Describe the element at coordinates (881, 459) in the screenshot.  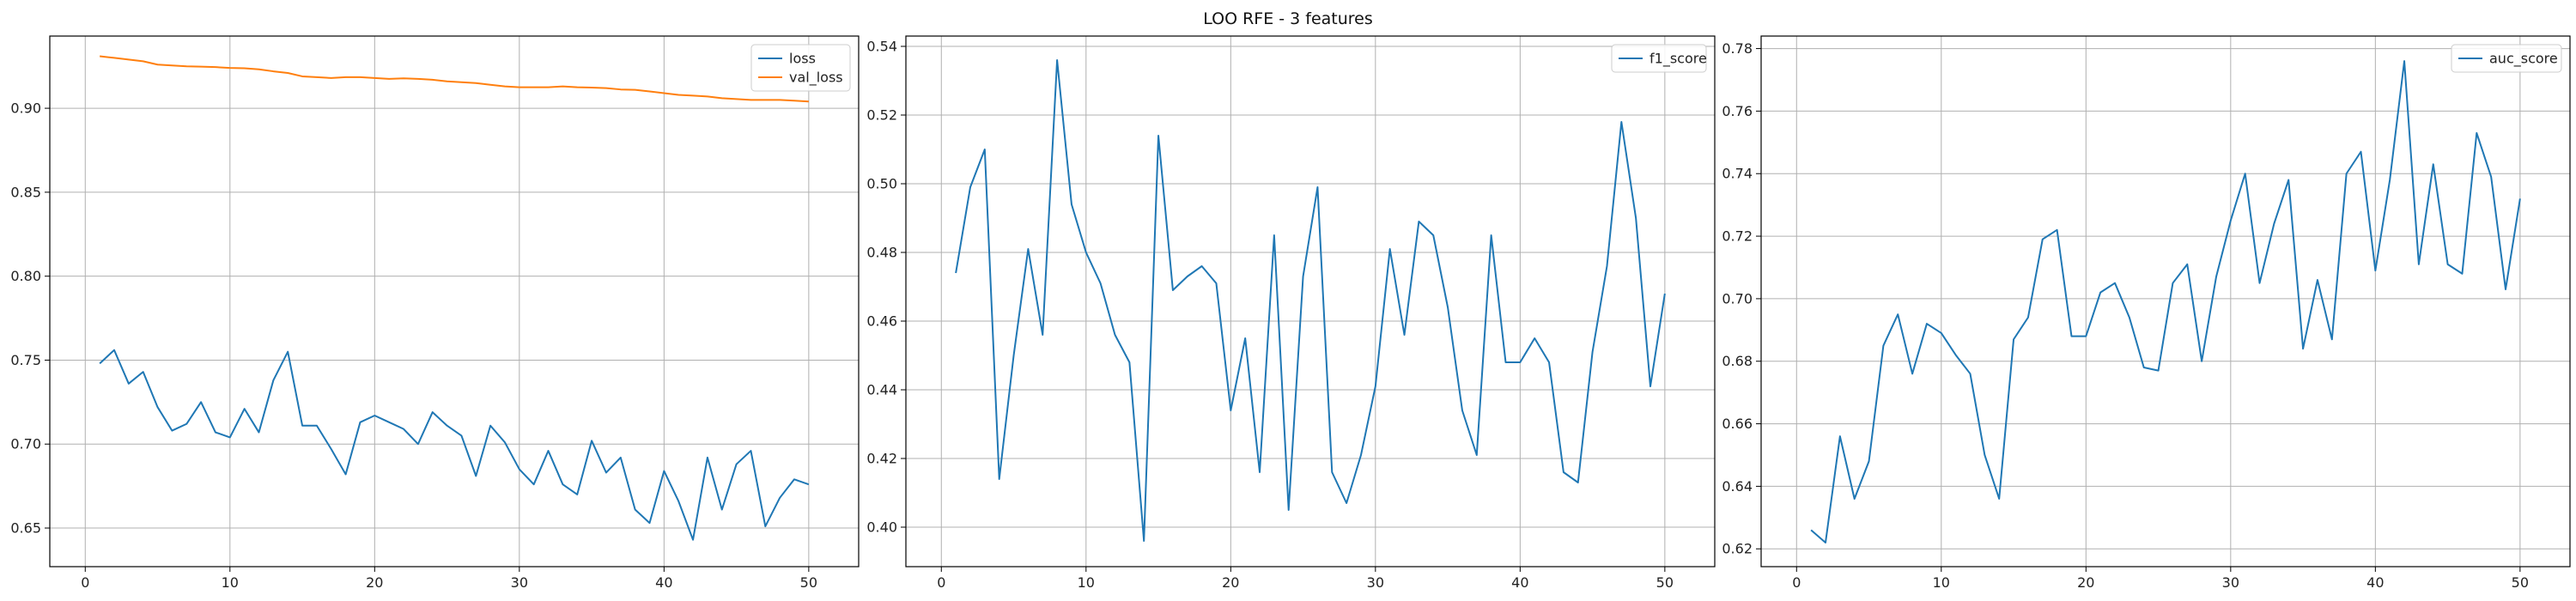
I see `y-tick-label: 0.42` at that location.